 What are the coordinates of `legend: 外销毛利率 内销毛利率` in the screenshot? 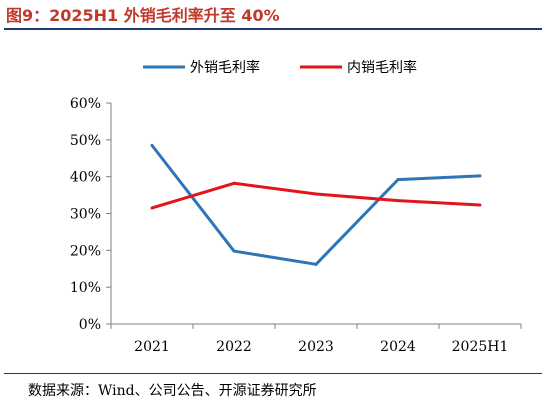 It's located at (280, 67).